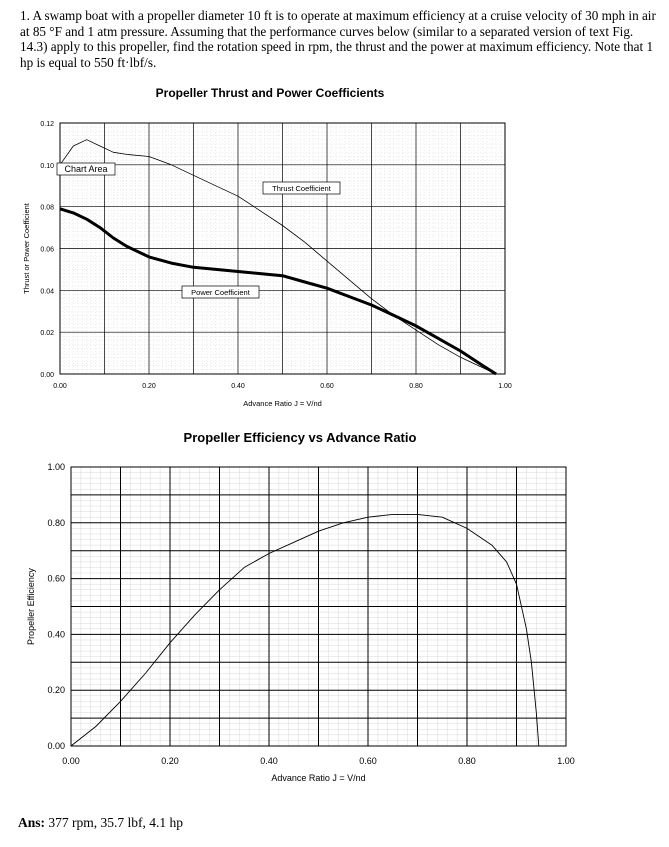 The image size is (669, 847). What do you see at coordinates (31, 606) in the screenshot?
I see `y-axis-label: Propeller Efficiency` at bounding box center [31, 606].